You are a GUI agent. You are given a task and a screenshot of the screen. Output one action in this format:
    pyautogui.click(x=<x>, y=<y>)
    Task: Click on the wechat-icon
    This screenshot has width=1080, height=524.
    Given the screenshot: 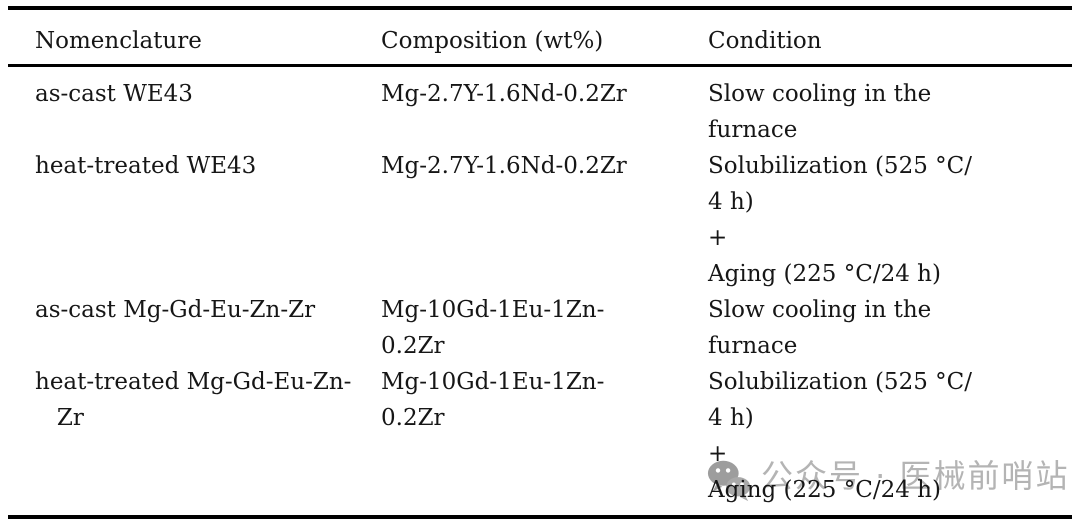 What is the action you would take?
    pyautogui.click(x=730, y=482)
    